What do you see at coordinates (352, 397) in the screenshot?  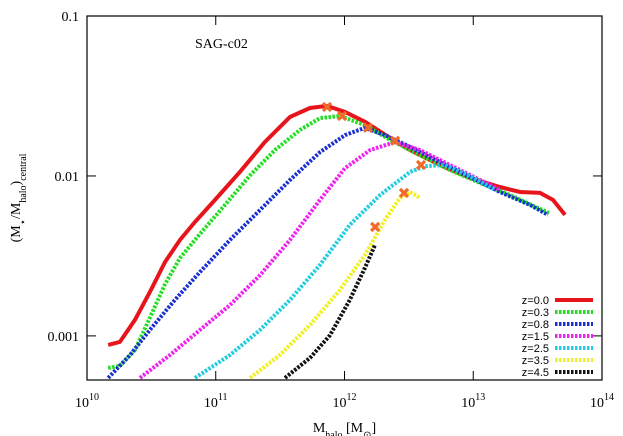 I see `x-tick-exponent: 12` at bounding box center [352, 397].